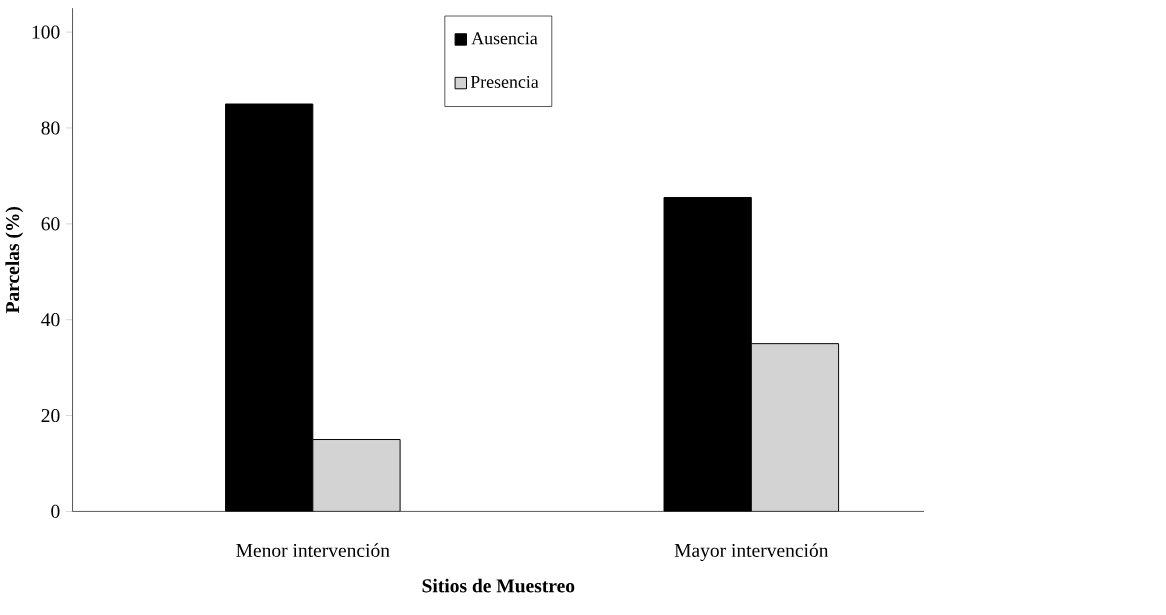  What do you see at coordinates (313, 550) in the screenshot?
I see `x-tick-label: Menor intervención` at bounding box center [313, 550].